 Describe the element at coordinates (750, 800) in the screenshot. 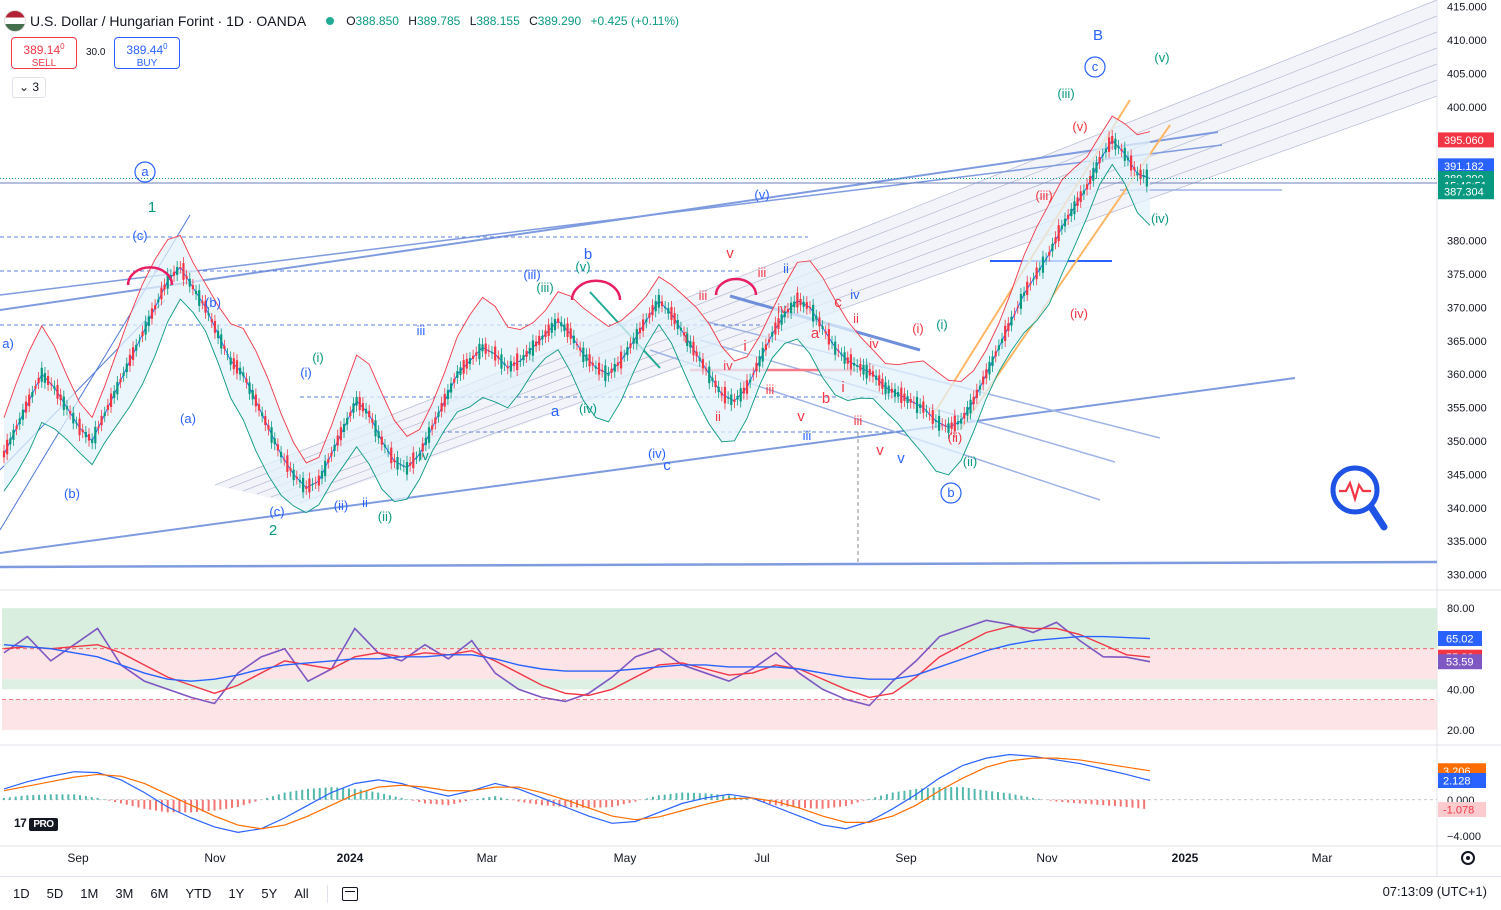

I see `macd-pane` at that location.